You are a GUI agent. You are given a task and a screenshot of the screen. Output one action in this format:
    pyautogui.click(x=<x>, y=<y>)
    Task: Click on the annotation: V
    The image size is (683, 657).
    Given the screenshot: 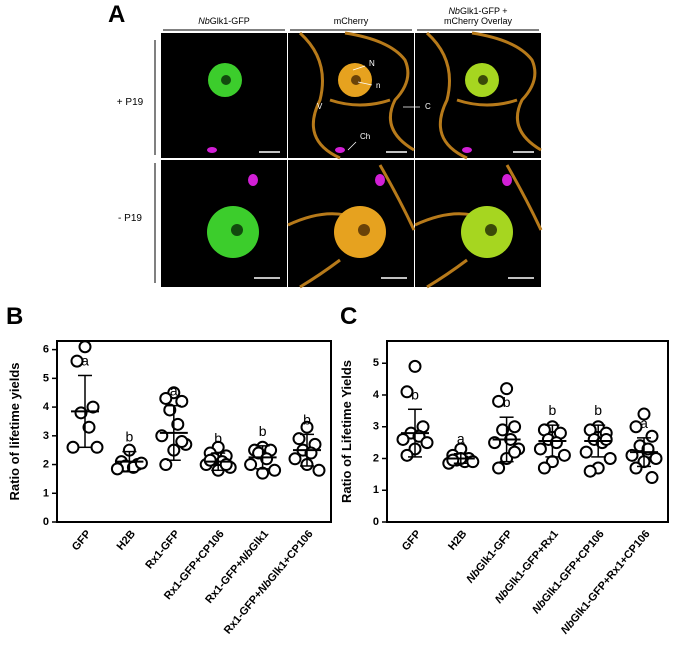 What is the action you would take?
    pyautogui.click(x=320, y=106)
    